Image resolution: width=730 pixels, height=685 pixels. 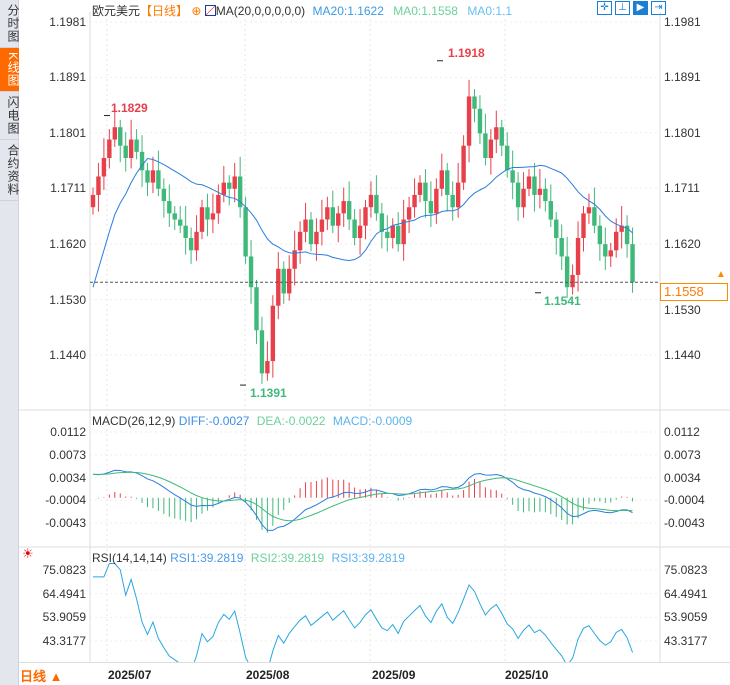 I want to click on play-icon: ▶, so click(x=640, y=8).